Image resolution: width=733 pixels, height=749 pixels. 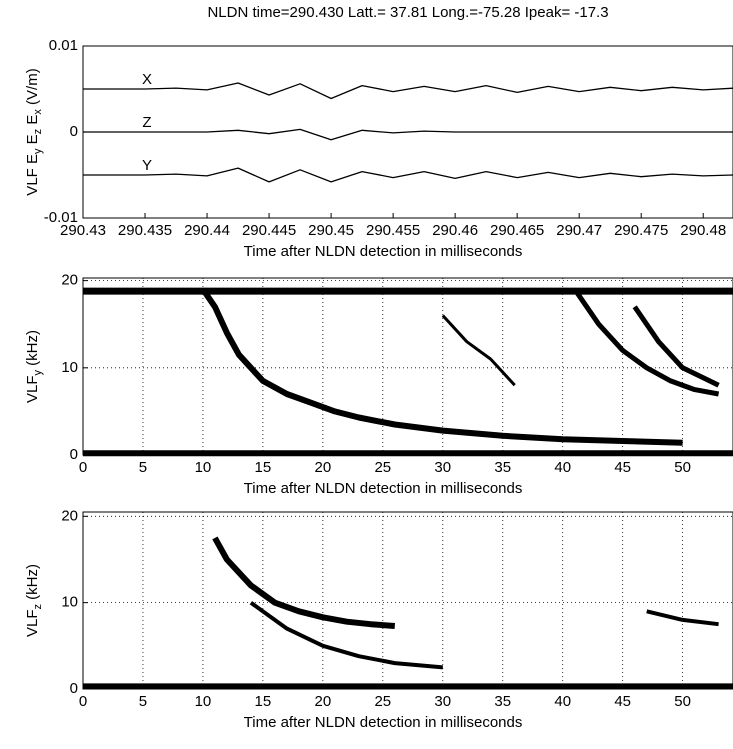 What do you see at coordinates (145, 230) in the screenshot?
I see `x-tick-label: 290.435` at bounding box center [145, 230].